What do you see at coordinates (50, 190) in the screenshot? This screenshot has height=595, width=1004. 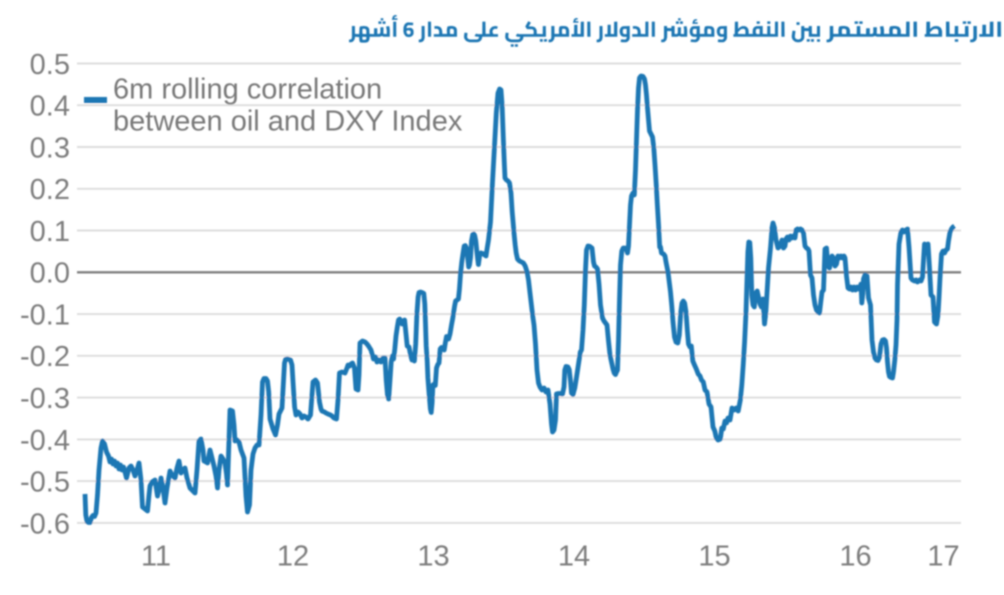 I see `svg-text: 0.2` at bounding box center [50, 190].